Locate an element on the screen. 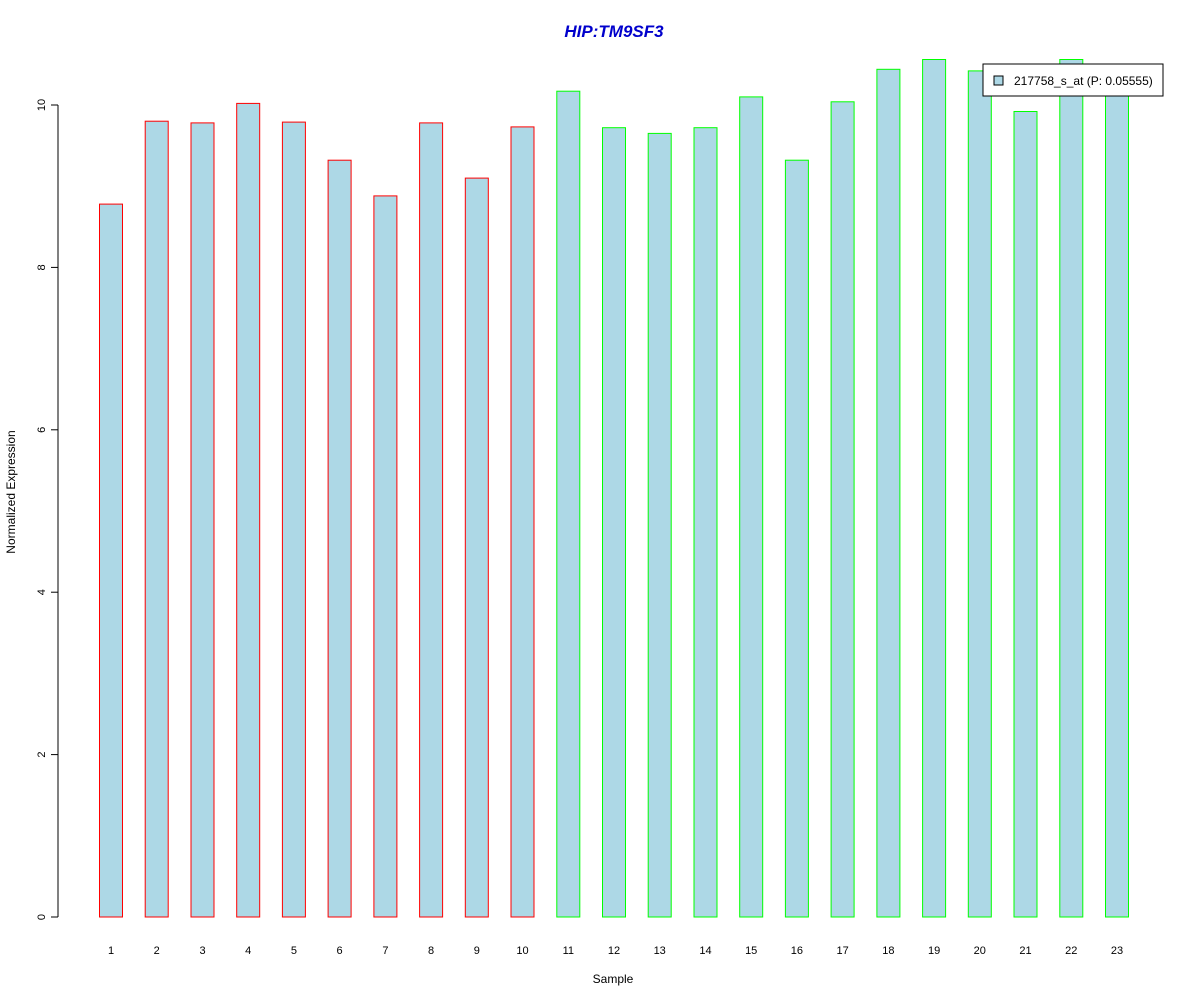 This screenshot has height=1005, width=1200. x-tick-label: 11 is located at coordinates (568, 951).